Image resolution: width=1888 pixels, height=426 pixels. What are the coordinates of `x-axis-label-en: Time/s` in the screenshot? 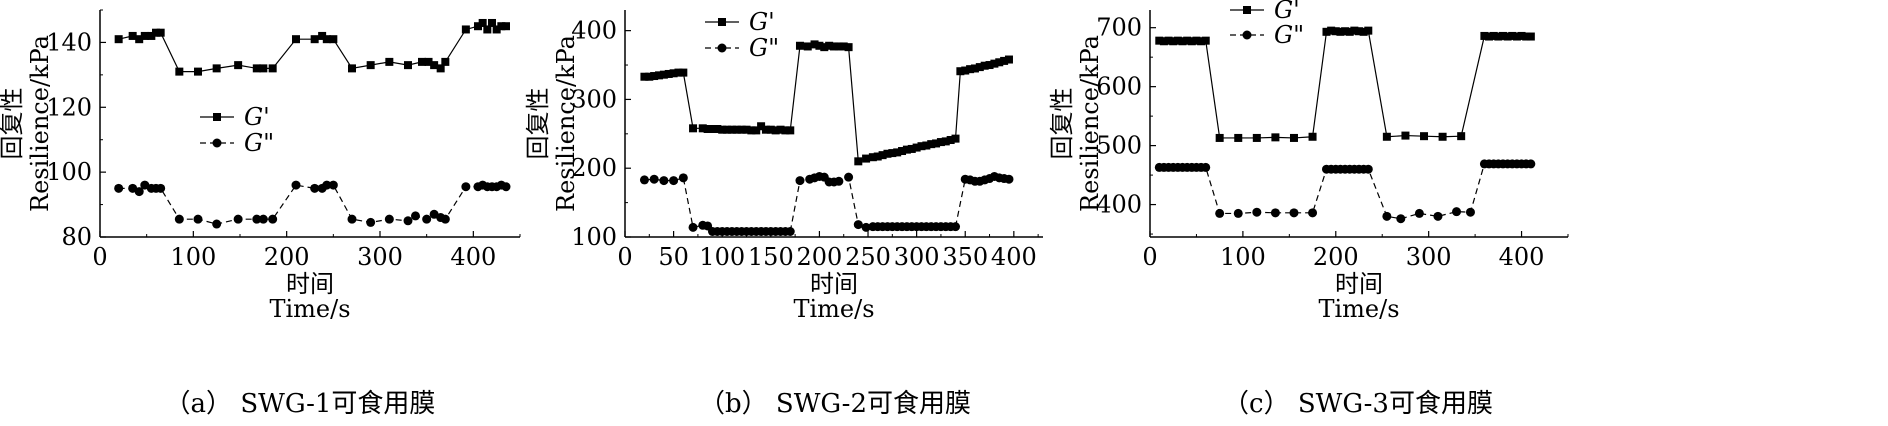 It's located at (309, 309).